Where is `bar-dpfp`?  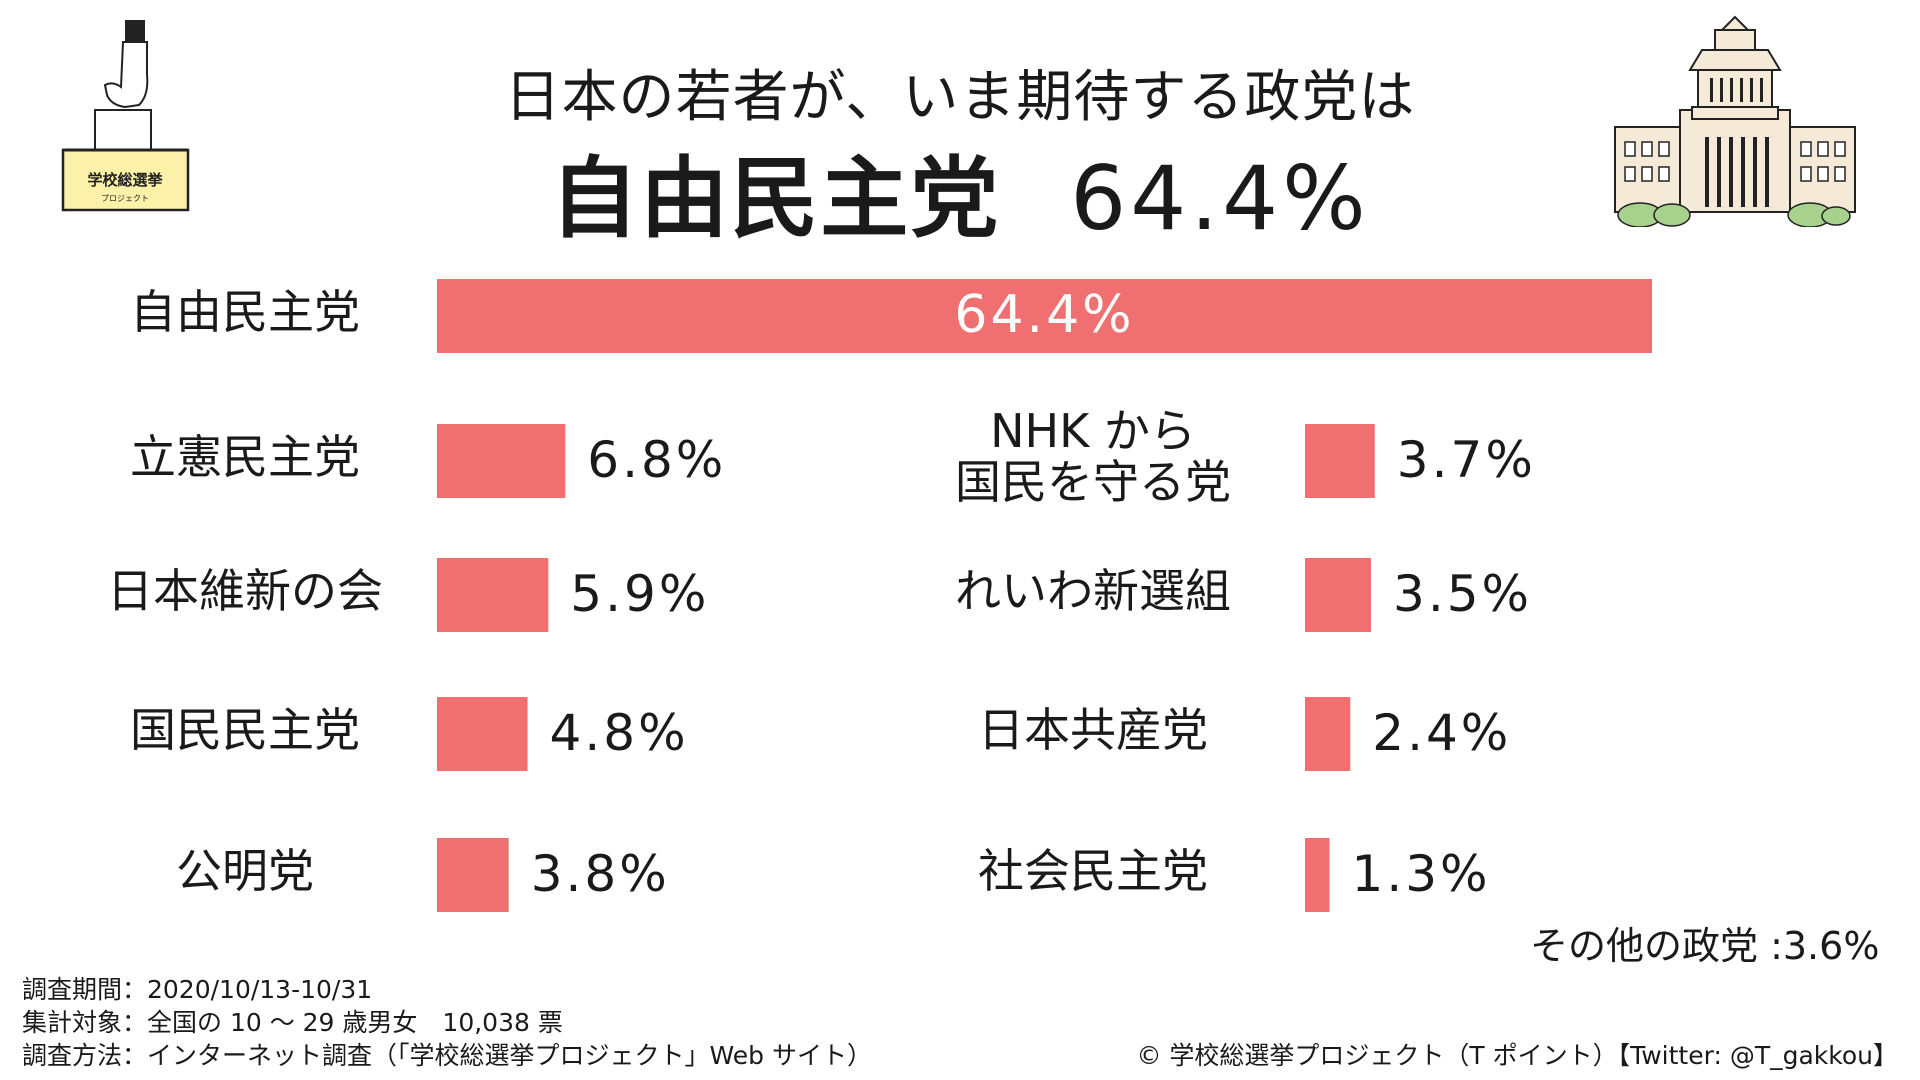
bar-dpfp is located at coordinates (482, 734).